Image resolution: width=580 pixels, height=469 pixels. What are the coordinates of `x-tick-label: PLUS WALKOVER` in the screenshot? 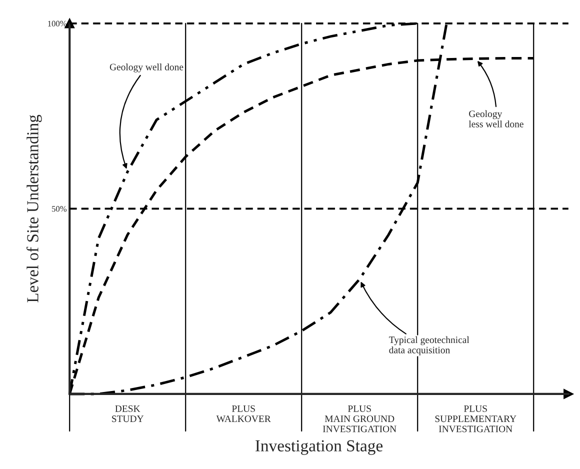 It's located at (243, 413).